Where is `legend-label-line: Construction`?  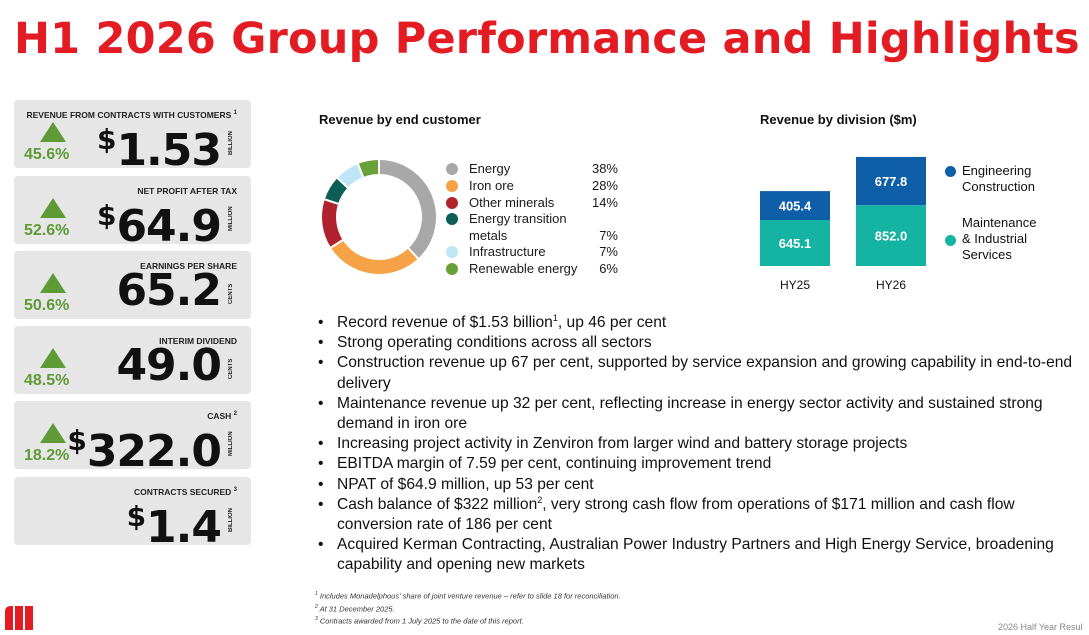
legend-label-line: Construction is located at coordinates (998, 186).